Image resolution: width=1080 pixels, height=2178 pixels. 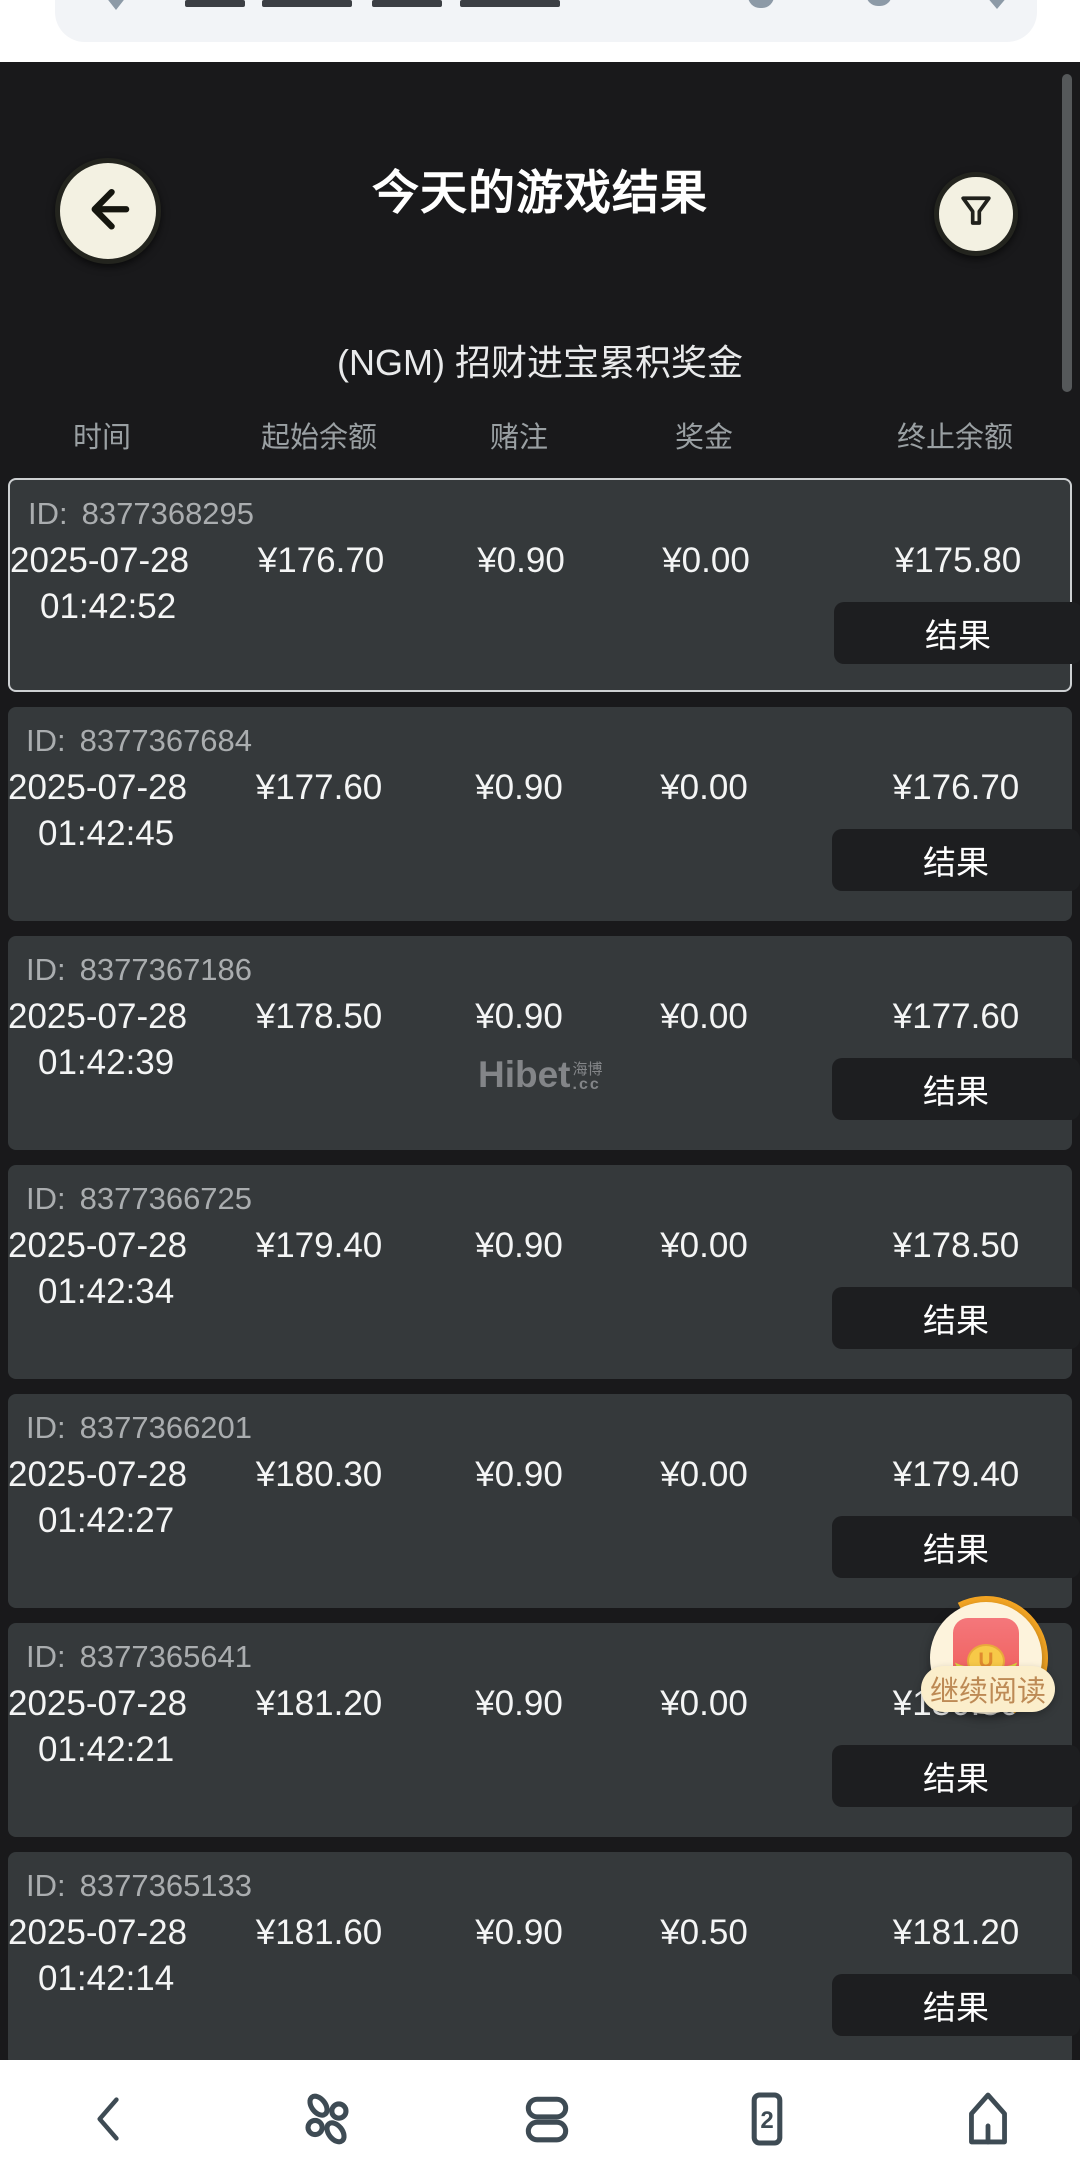 What do you see at coordinates (956, 1932) in the screenshot?
I see `row-end-balance: ¥181.20` at bounding box center [956, 1932].